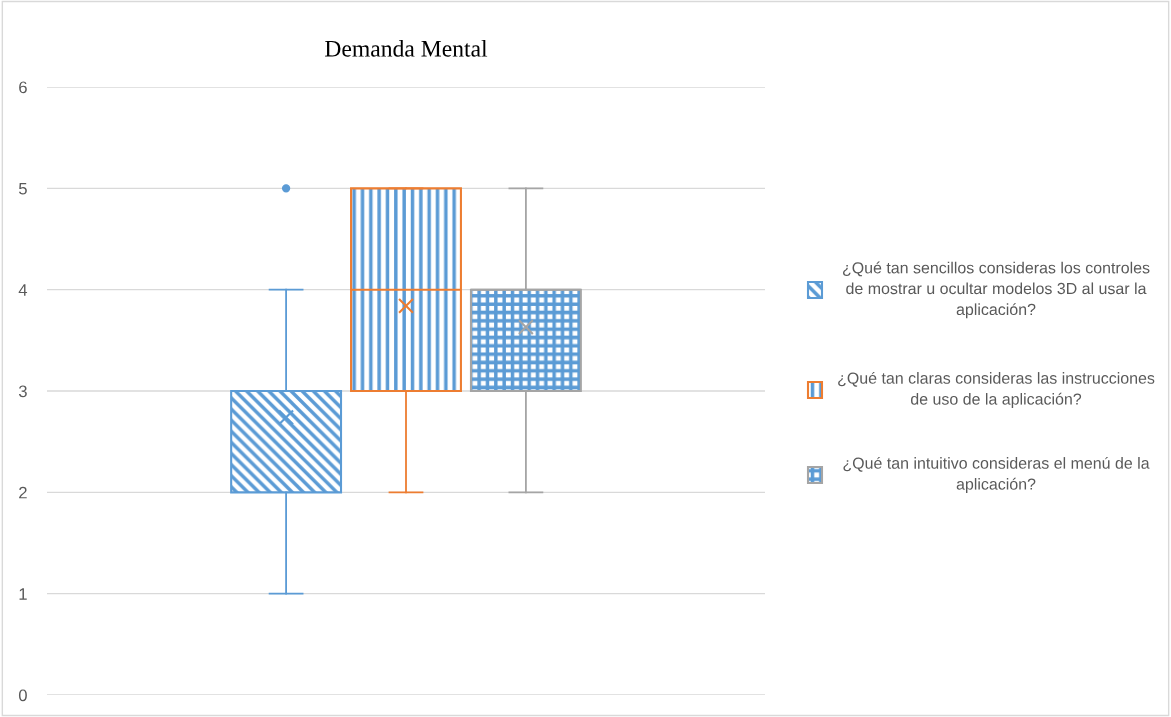 The image size is (1171, 717). What do you see at coordinates (22, 188) in the screenshot?
I see `y-tick-label: 5` at bounding box center [22, 188].